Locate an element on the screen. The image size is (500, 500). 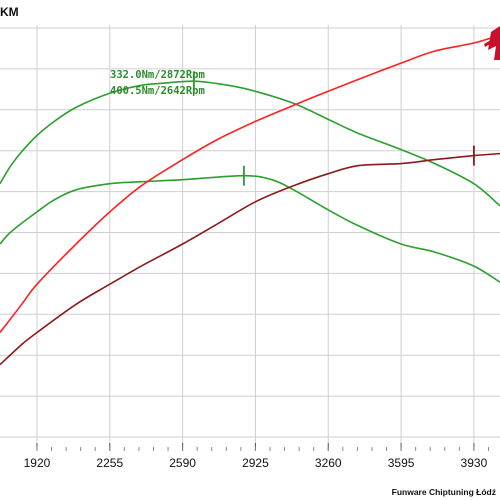
annotation-line-1: 332.0Nm/2872Rpm is located at coordinates (157, 75).